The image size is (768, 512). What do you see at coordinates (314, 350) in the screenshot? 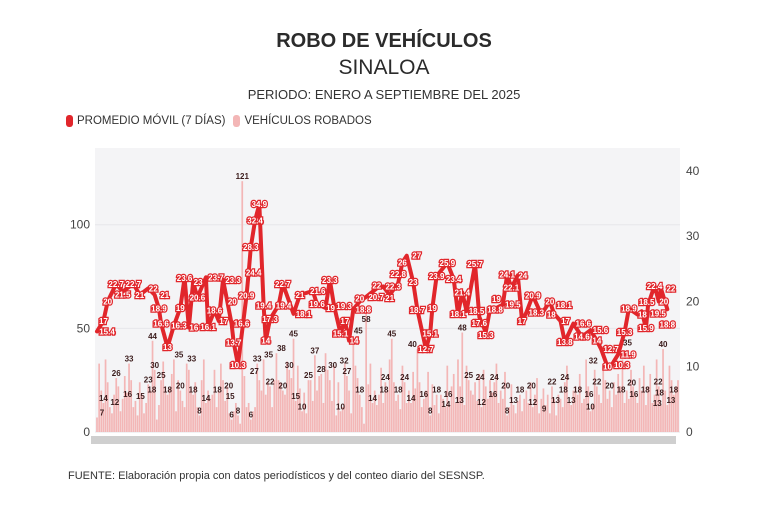
I see `bar-data-label: 37` at bounding box center [314, 350].